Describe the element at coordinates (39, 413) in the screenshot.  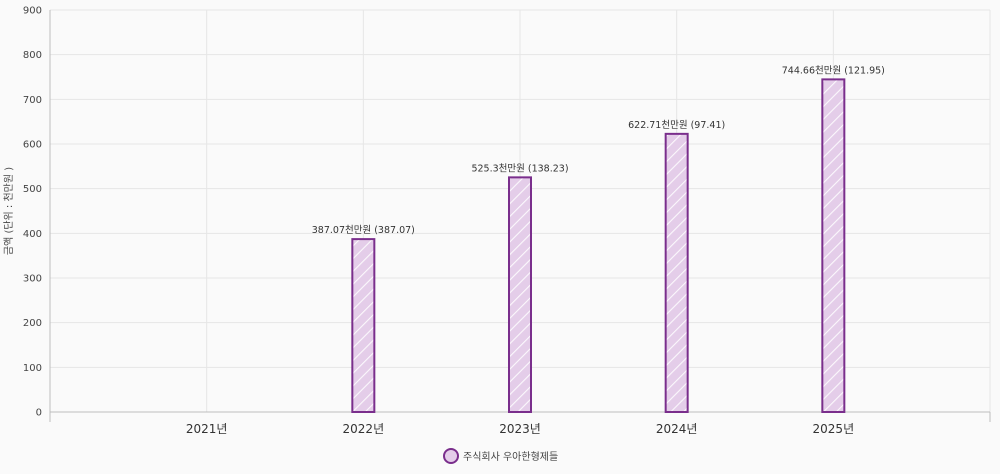
I see `y-tick-label: 0` at that location.